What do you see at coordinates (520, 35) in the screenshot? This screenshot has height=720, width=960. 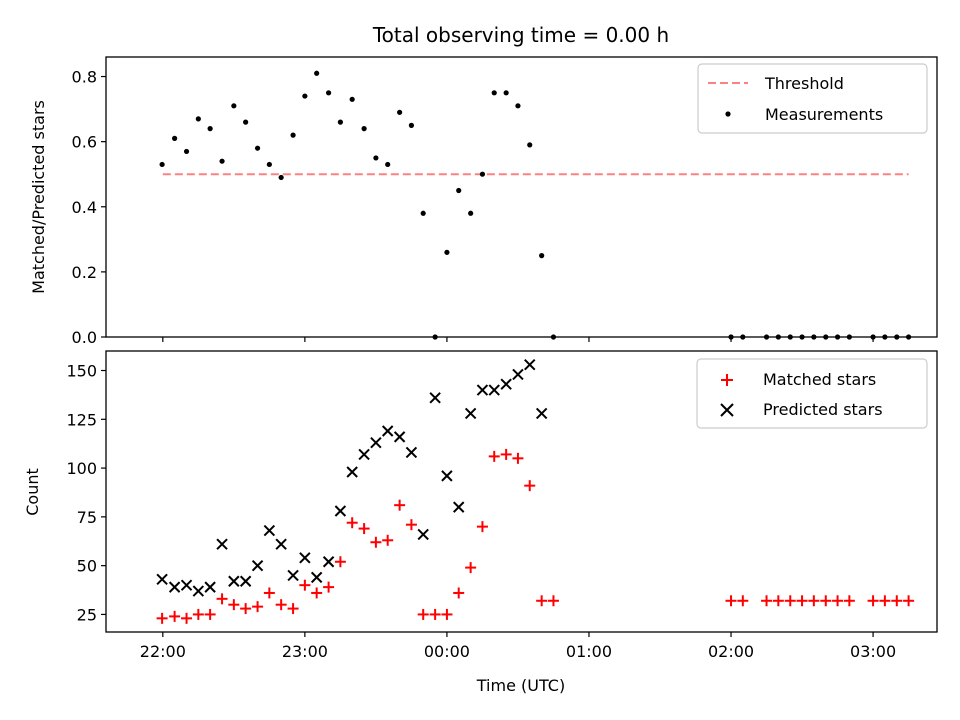 I see `chart-title: Total observing time = 0.00 h` at bounding box center [520, 35].